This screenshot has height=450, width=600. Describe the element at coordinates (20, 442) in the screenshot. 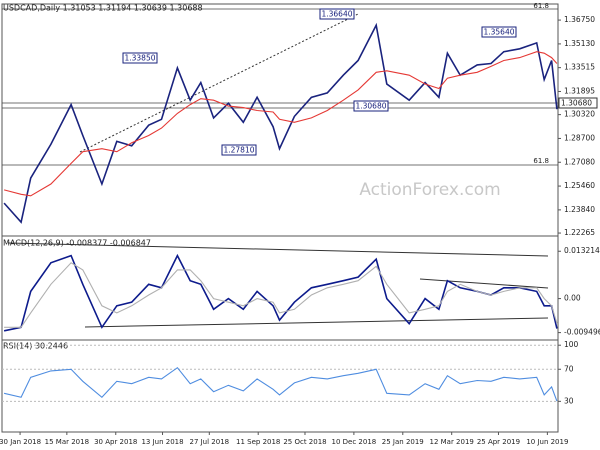

I see `x-tick-label: 30 Jan 2018` at that location.